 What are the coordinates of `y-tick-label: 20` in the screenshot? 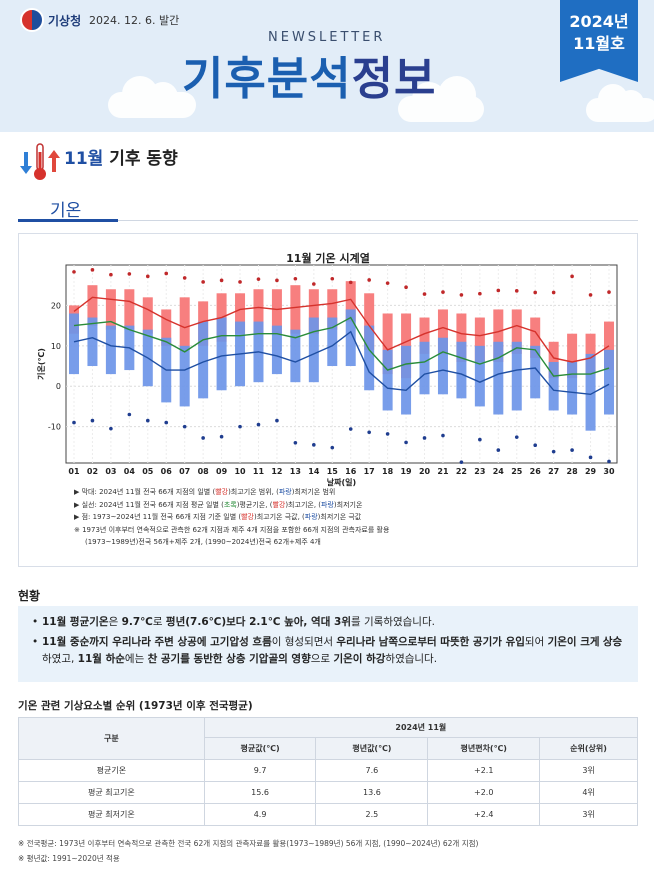 It's located at (56, 305).